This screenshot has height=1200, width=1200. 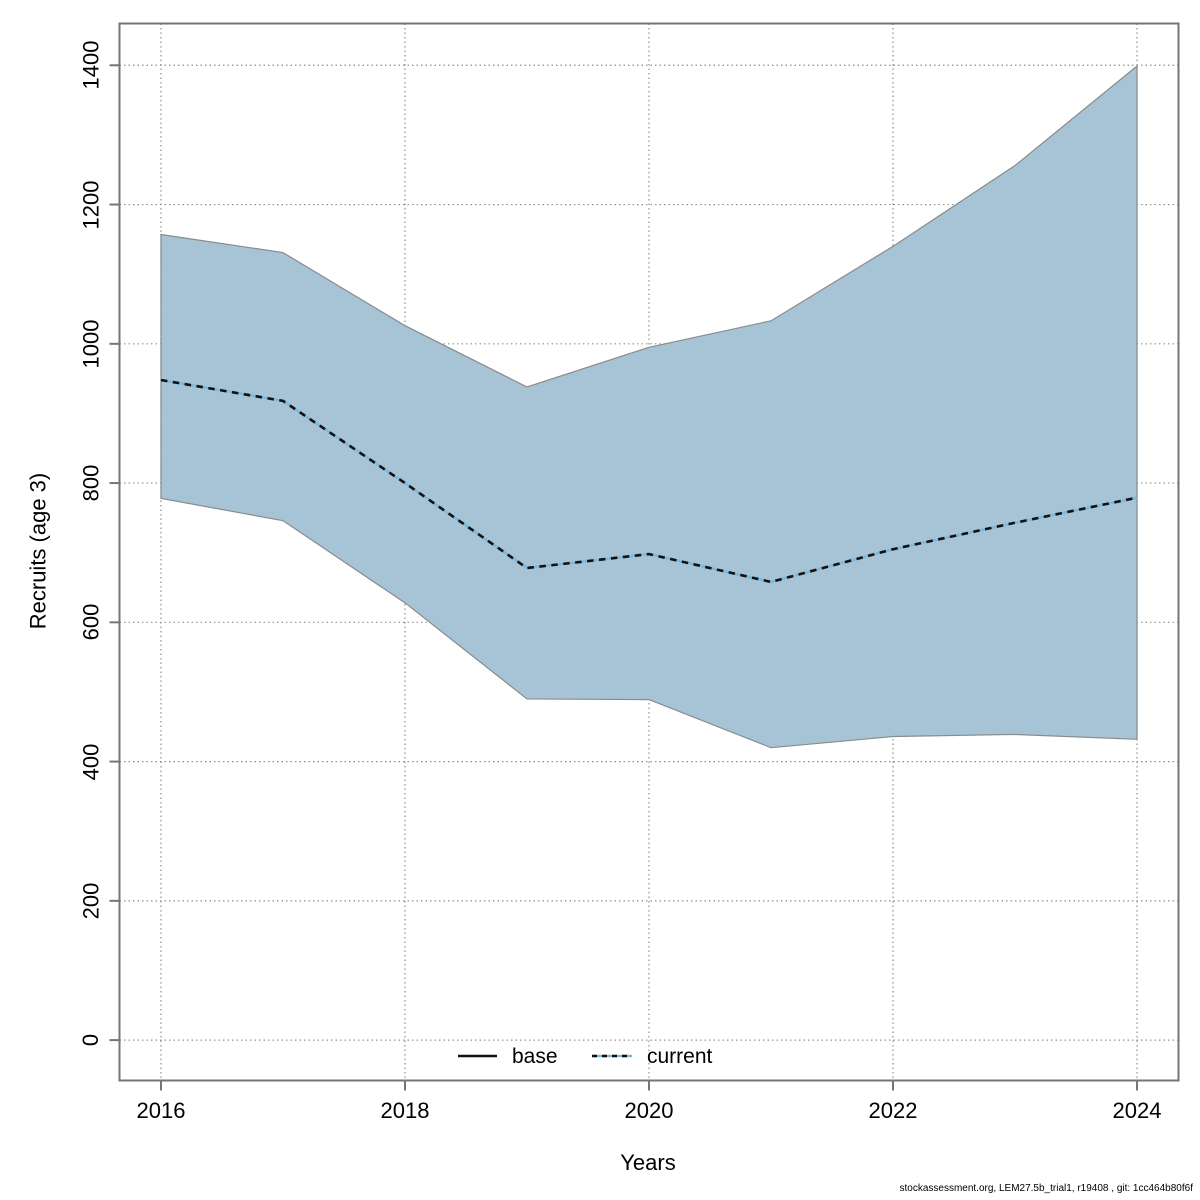 What do you see at coordinates (649, 1110) in the screenshot?
I see `x-tick-label: 2020` at bounding box center [649, 1110].